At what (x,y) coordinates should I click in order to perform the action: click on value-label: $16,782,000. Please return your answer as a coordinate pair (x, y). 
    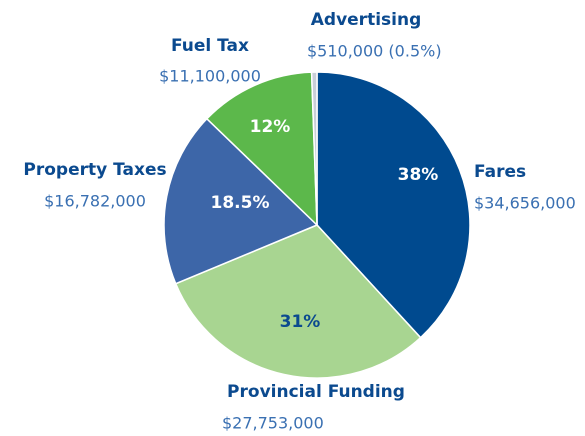
    Looking at the image, I should click on (95, 201).